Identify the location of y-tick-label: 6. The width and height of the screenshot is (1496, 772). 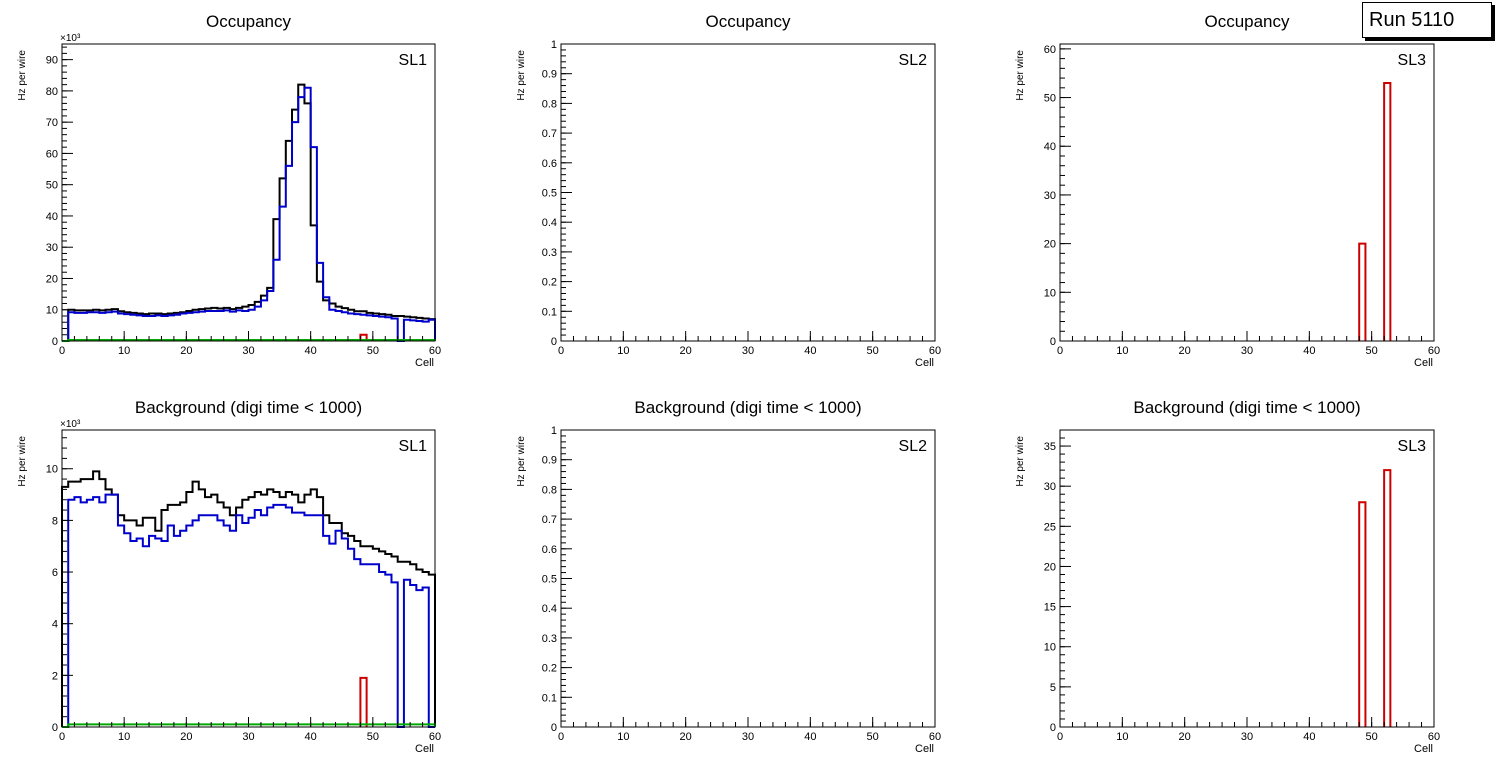
(55, 573).